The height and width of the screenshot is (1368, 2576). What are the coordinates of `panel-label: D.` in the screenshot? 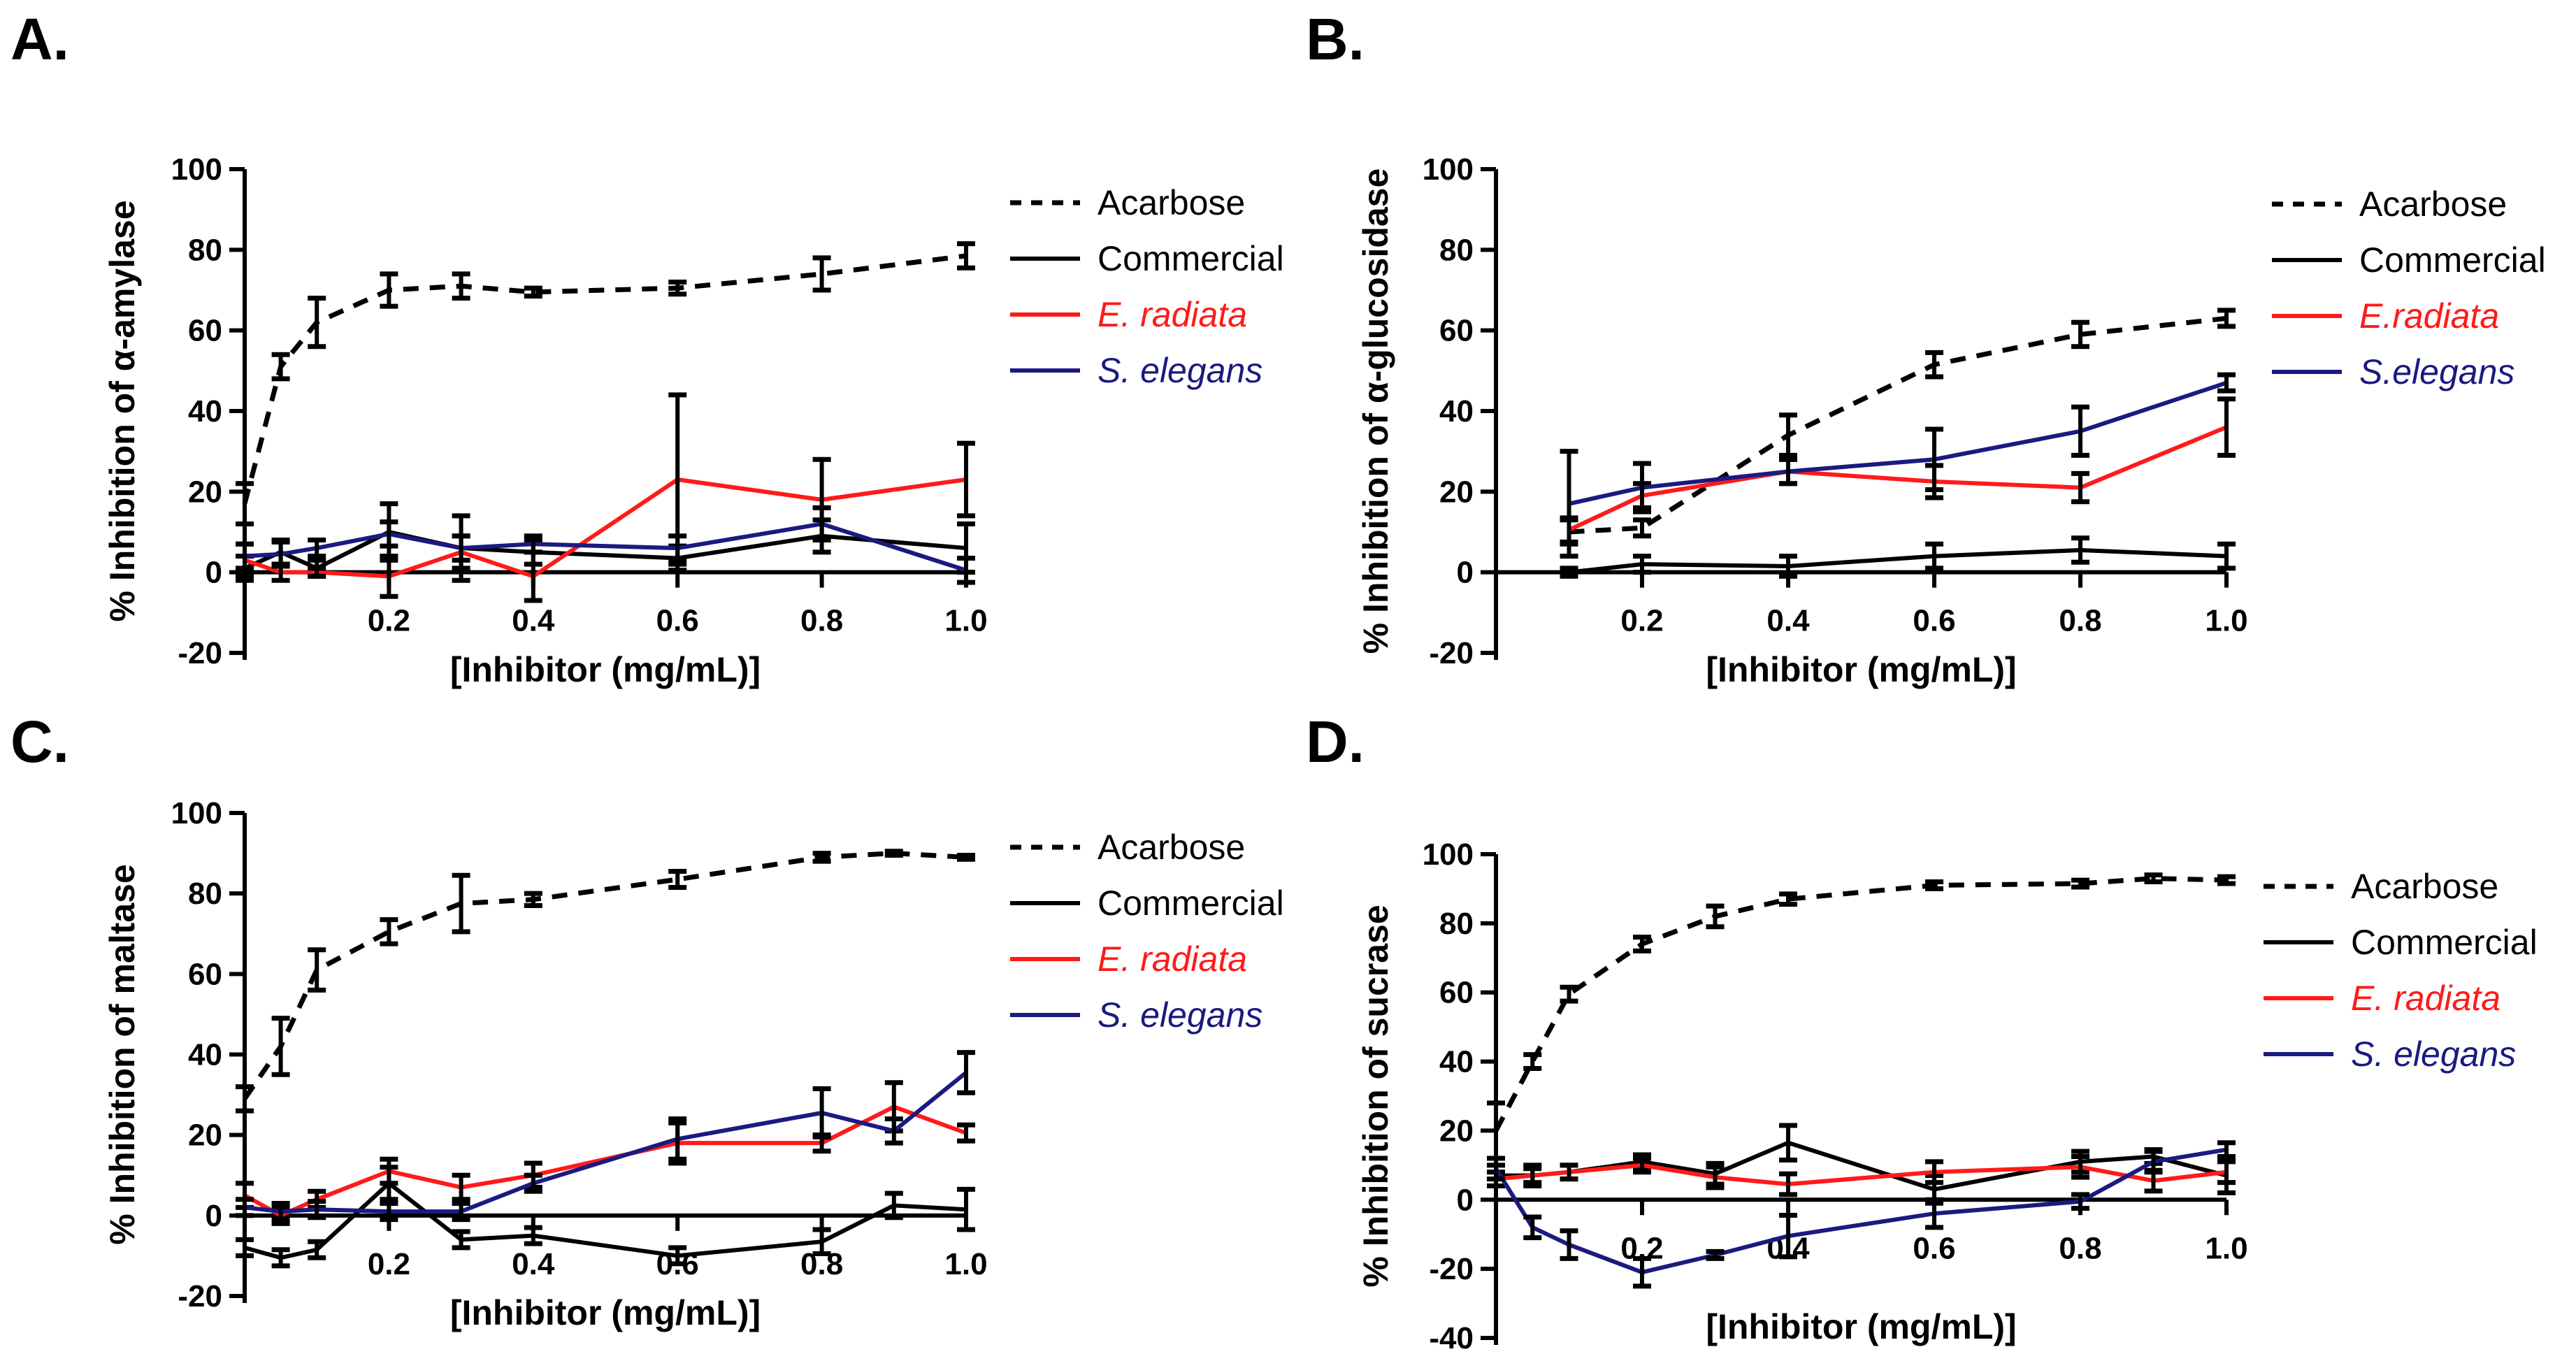 It's located at (1335, 742).